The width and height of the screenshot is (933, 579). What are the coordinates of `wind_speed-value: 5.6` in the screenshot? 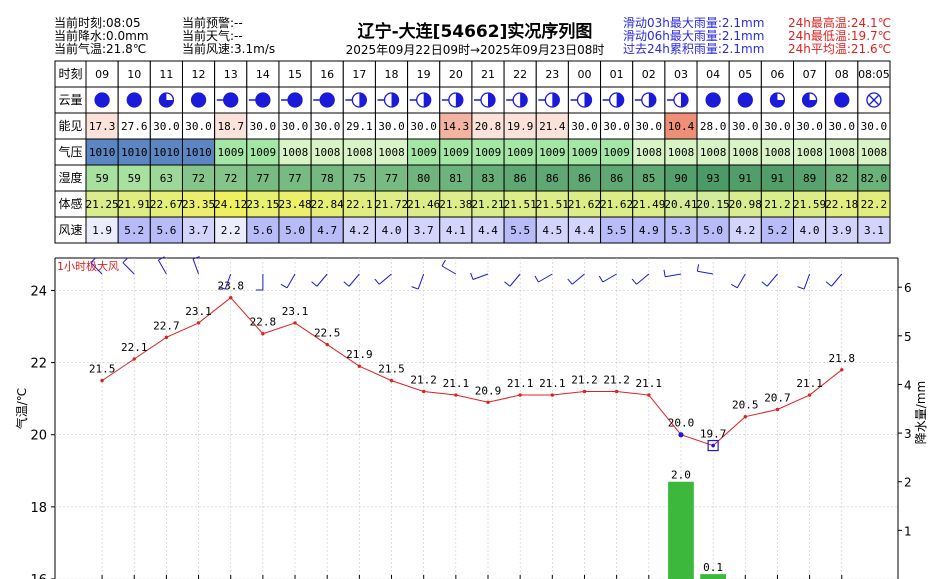 It's located at (263, 230).